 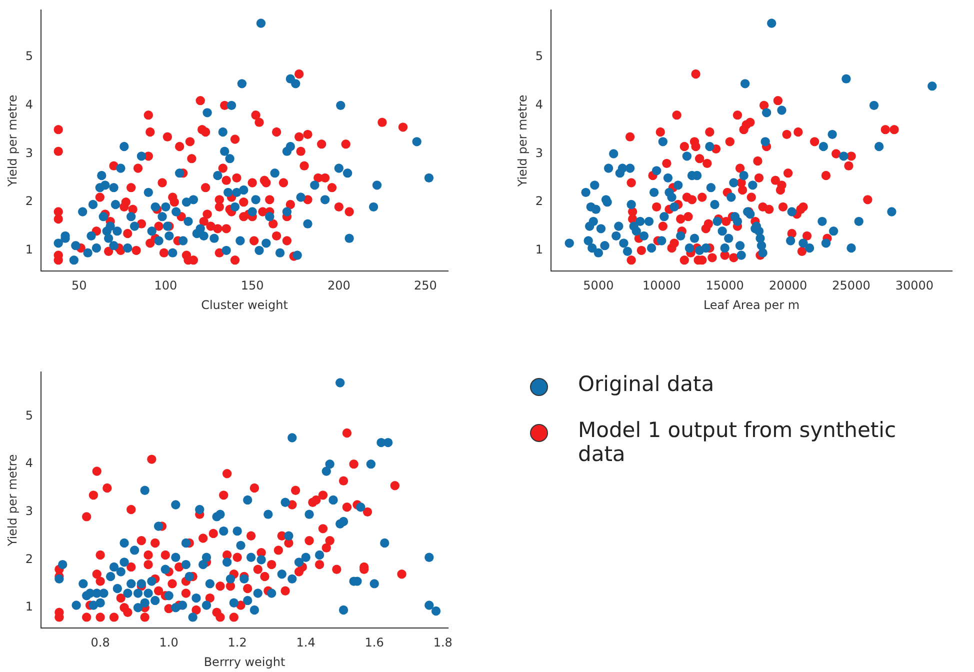 What do you see at coordinates (166, 285) in the screenshot?
I see `x-tick-label: 100` at bounding box center [166, 285].